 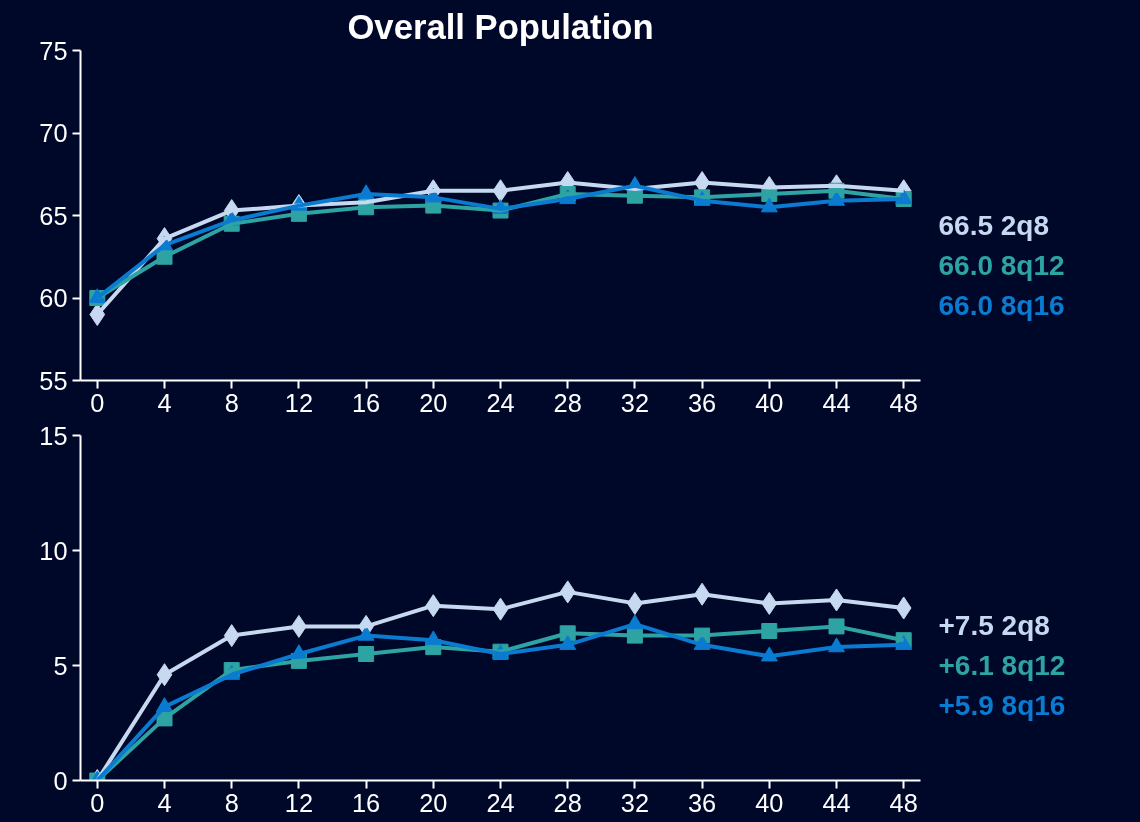 I want to click on series-label: +7.5 2q8, so click(x=994, y=625).